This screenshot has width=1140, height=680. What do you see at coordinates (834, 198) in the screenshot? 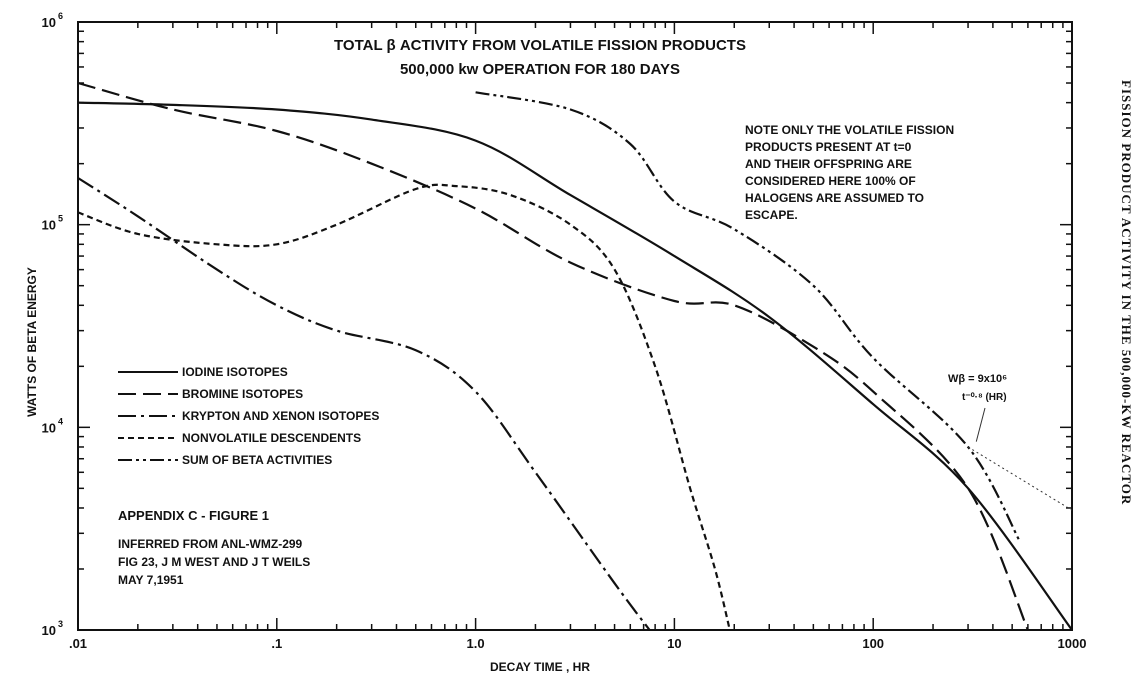
I see `note-line: HALOGENS ARE ASSUMED TO` at bounding box center [834, 198].